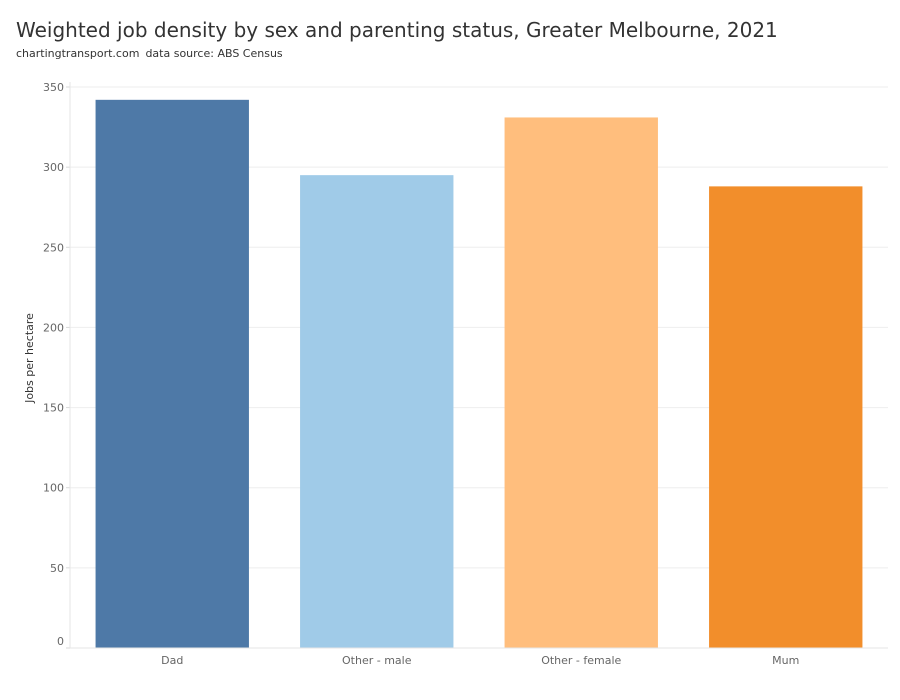 The height and width of the screenshot is (700, 900). What do you see at coordinates (214, 53) in the screenshot?
I see `source-note: data source: ABS Census` at bounding box center [214, 53].